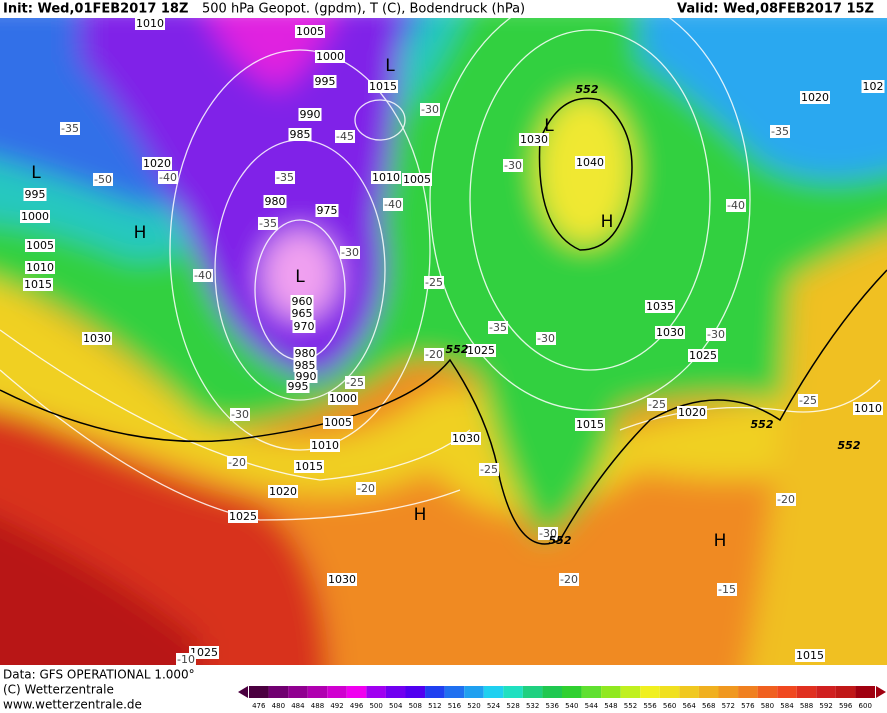 Image resolution: width=887 pixels, height=713 pixels. Describe the element at coordinates (473, 706) in the screenshot. I see `scale-label: 520` at that location.